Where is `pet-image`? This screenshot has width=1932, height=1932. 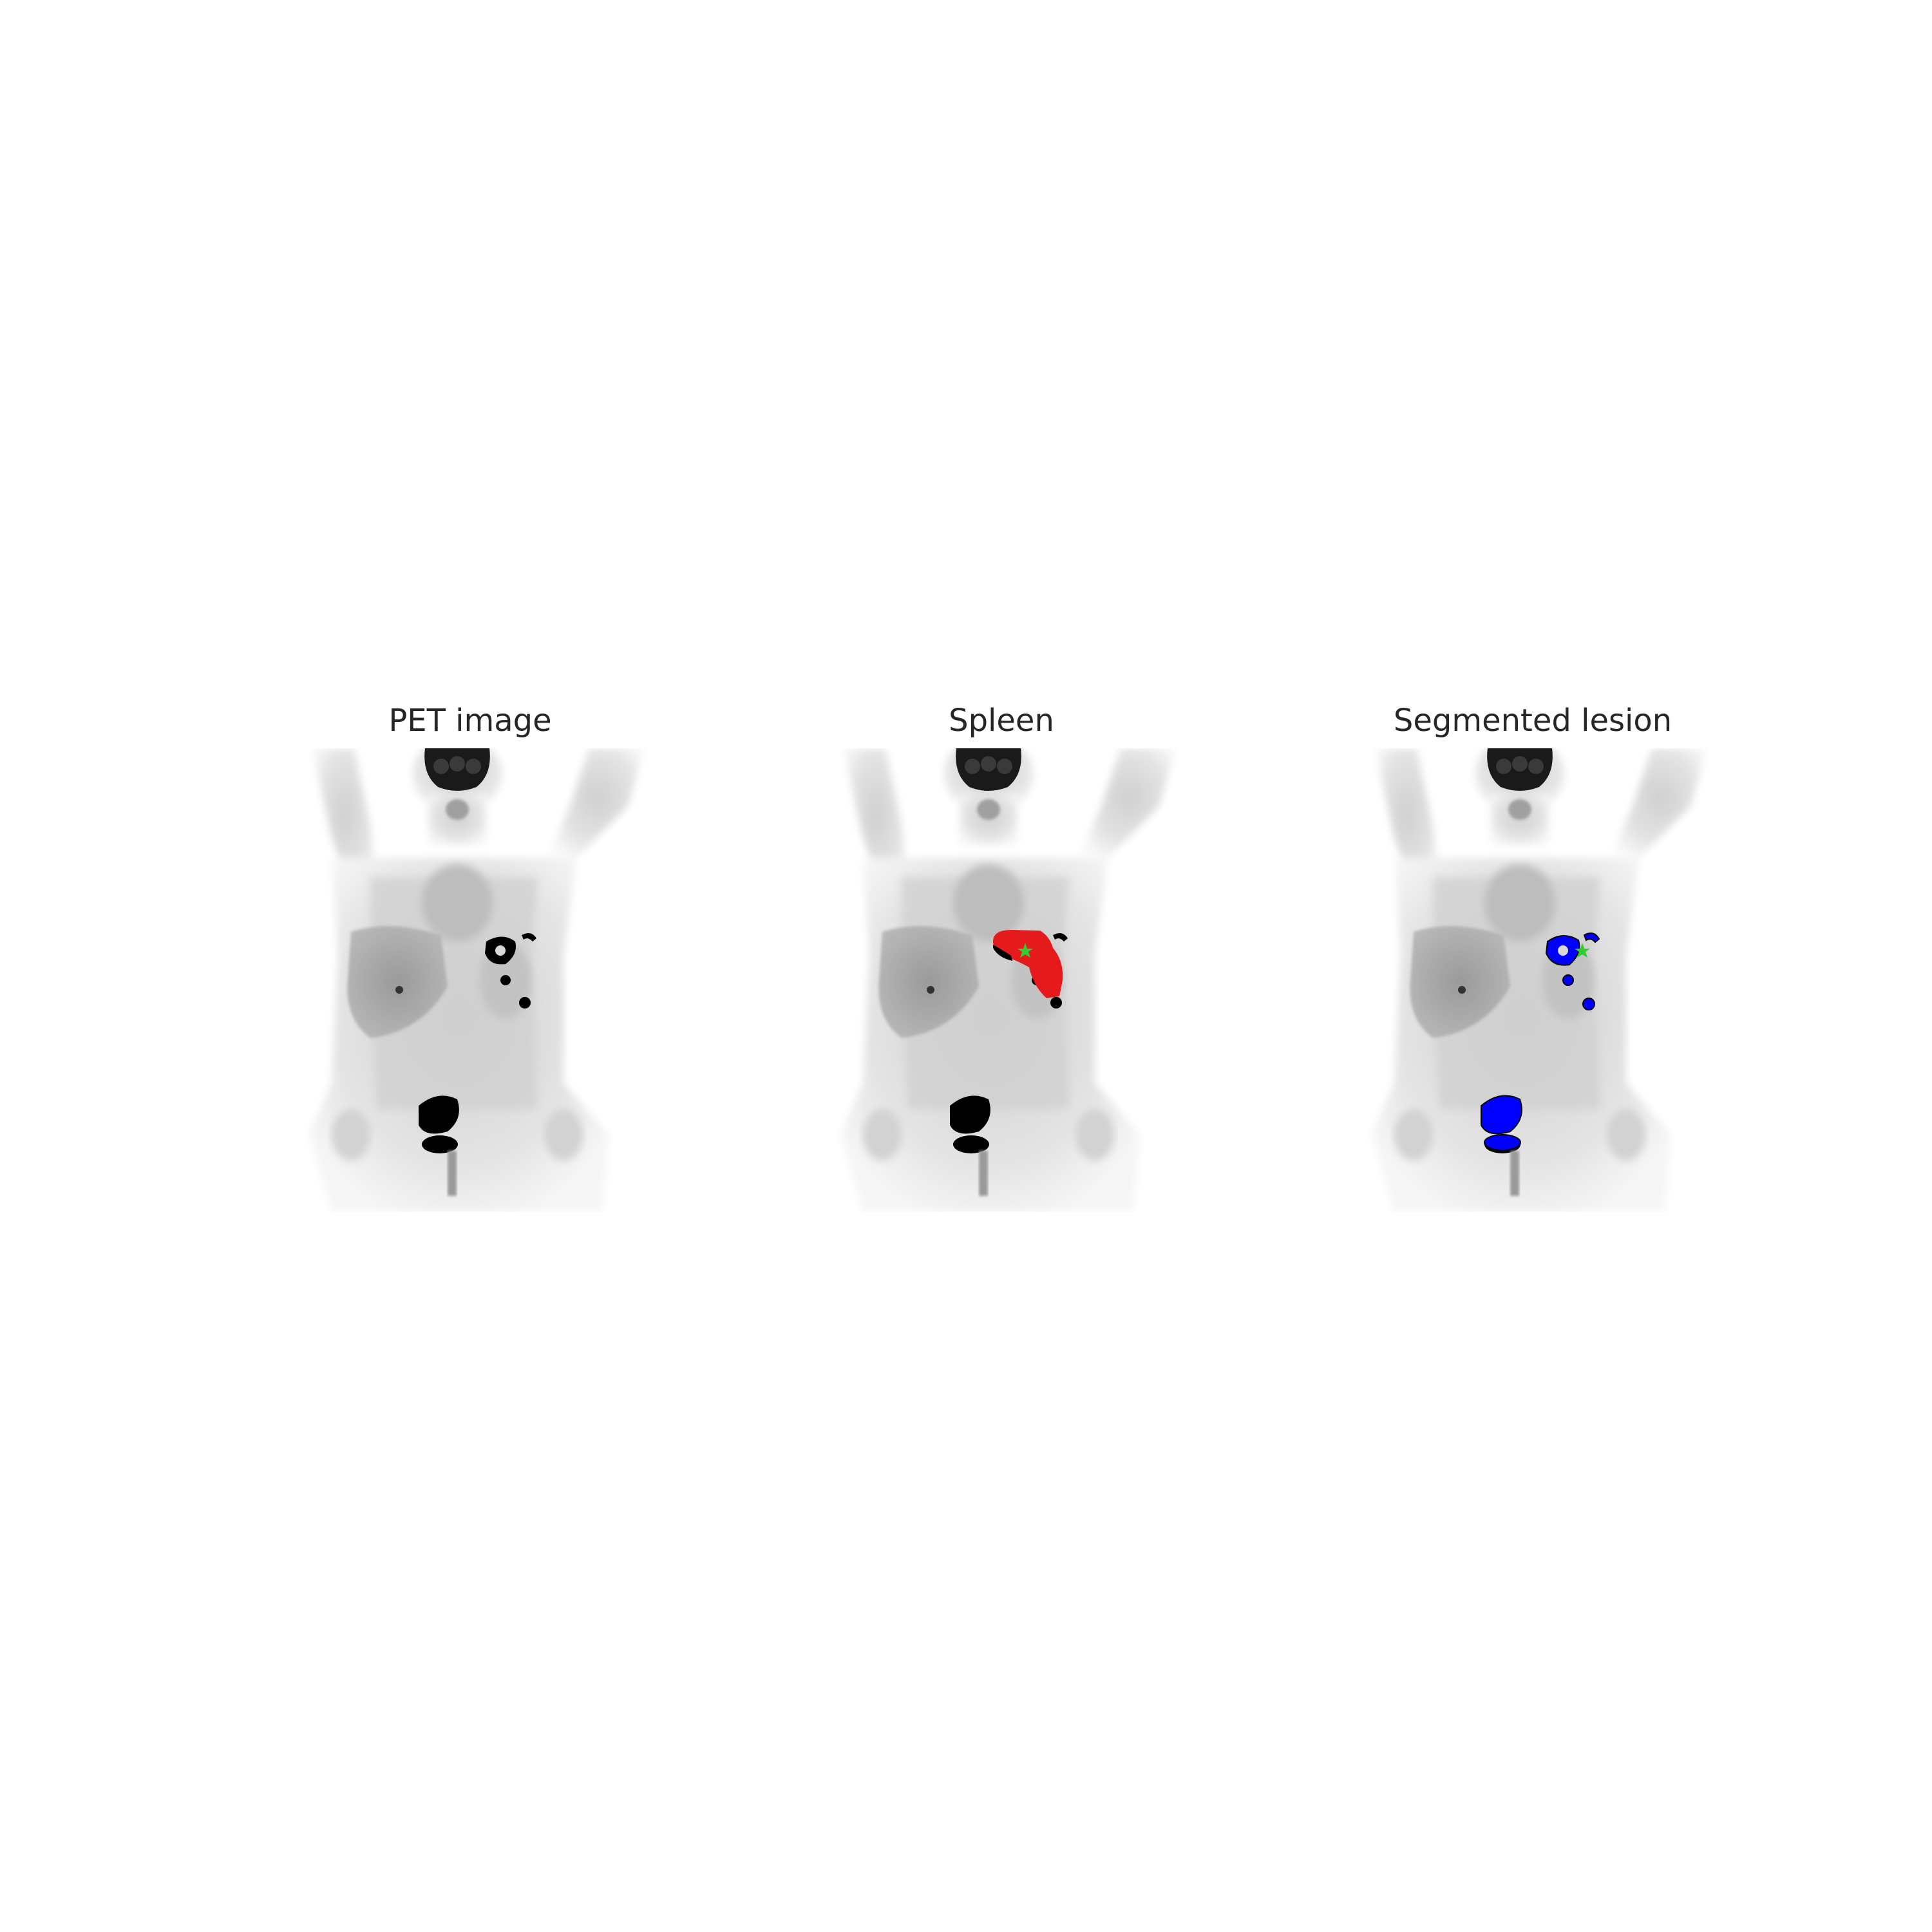
pet-image is located at coordinates (470, 980).